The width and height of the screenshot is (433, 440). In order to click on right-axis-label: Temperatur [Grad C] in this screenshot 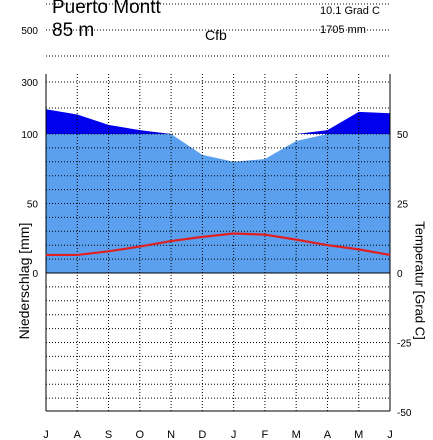, I will do `click(420, 280)`.